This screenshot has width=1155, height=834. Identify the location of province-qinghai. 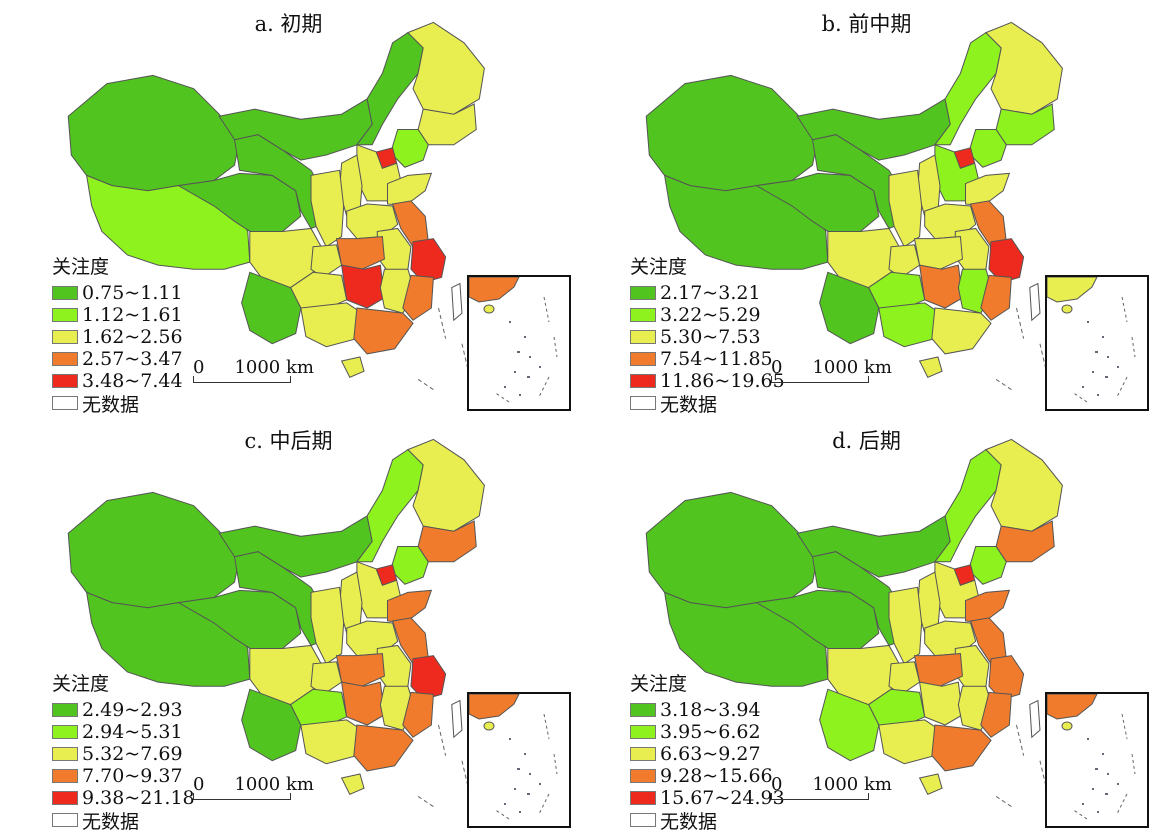
(239, 621).